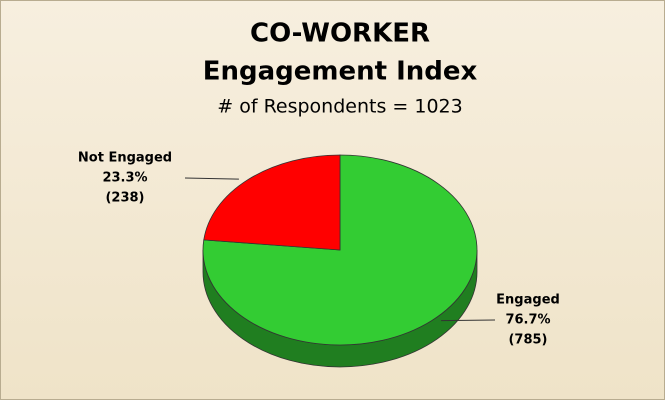  Describe the element at coordinates (527, 320) in the screenshot. I see `slice-value-label: 76.7%` at that location.